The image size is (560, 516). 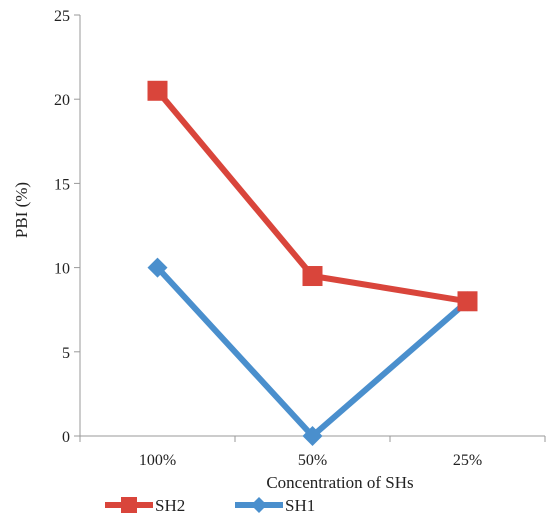 I want to click on x-axis: 100% 50% 25%, so click(x=312, y=452).